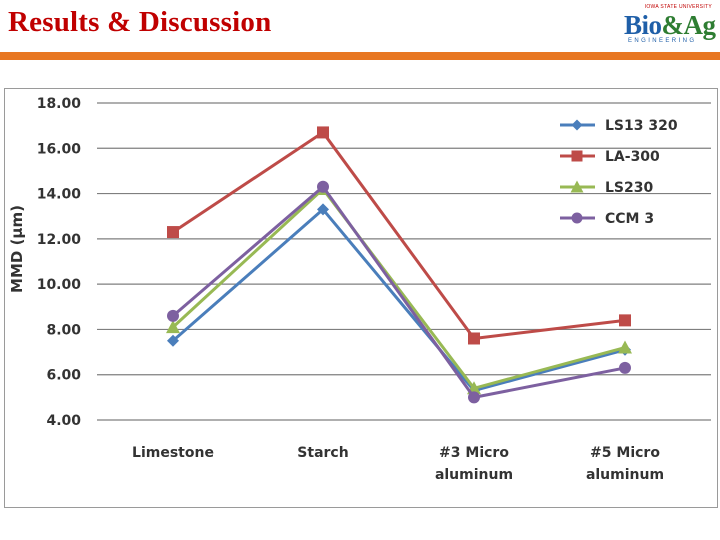 This screenshot has width=720, height=540. What do you see at coordinates (641, 126) in the screenshot?
I see `legend-label: LS13 320` at bounding box center [641, 126].